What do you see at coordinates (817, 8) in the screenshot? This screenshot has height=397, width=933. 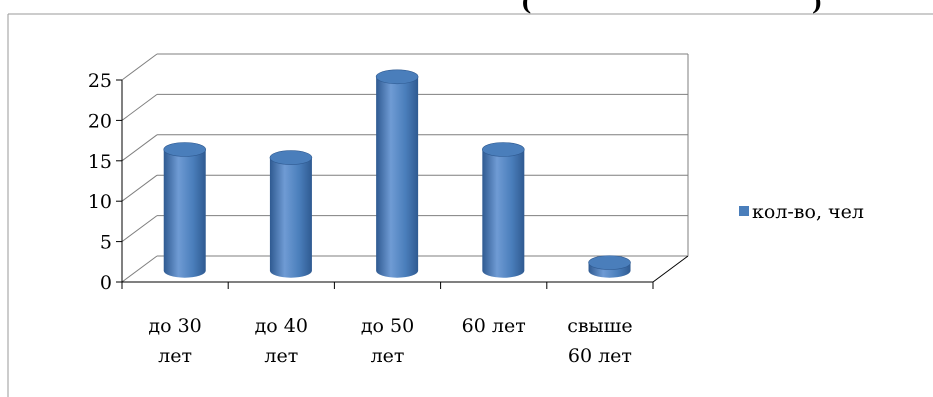 I see `chart-title-fragment-end: )` at bounding box center [817, 8].